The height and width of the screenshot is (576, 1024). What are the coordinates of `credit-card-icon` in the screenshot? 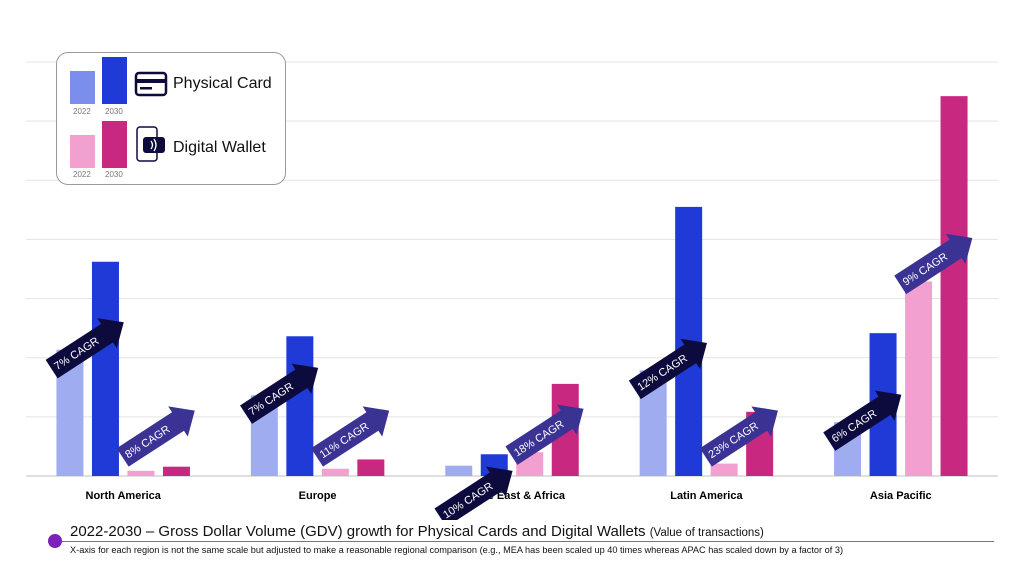 It's located at (151, 84).